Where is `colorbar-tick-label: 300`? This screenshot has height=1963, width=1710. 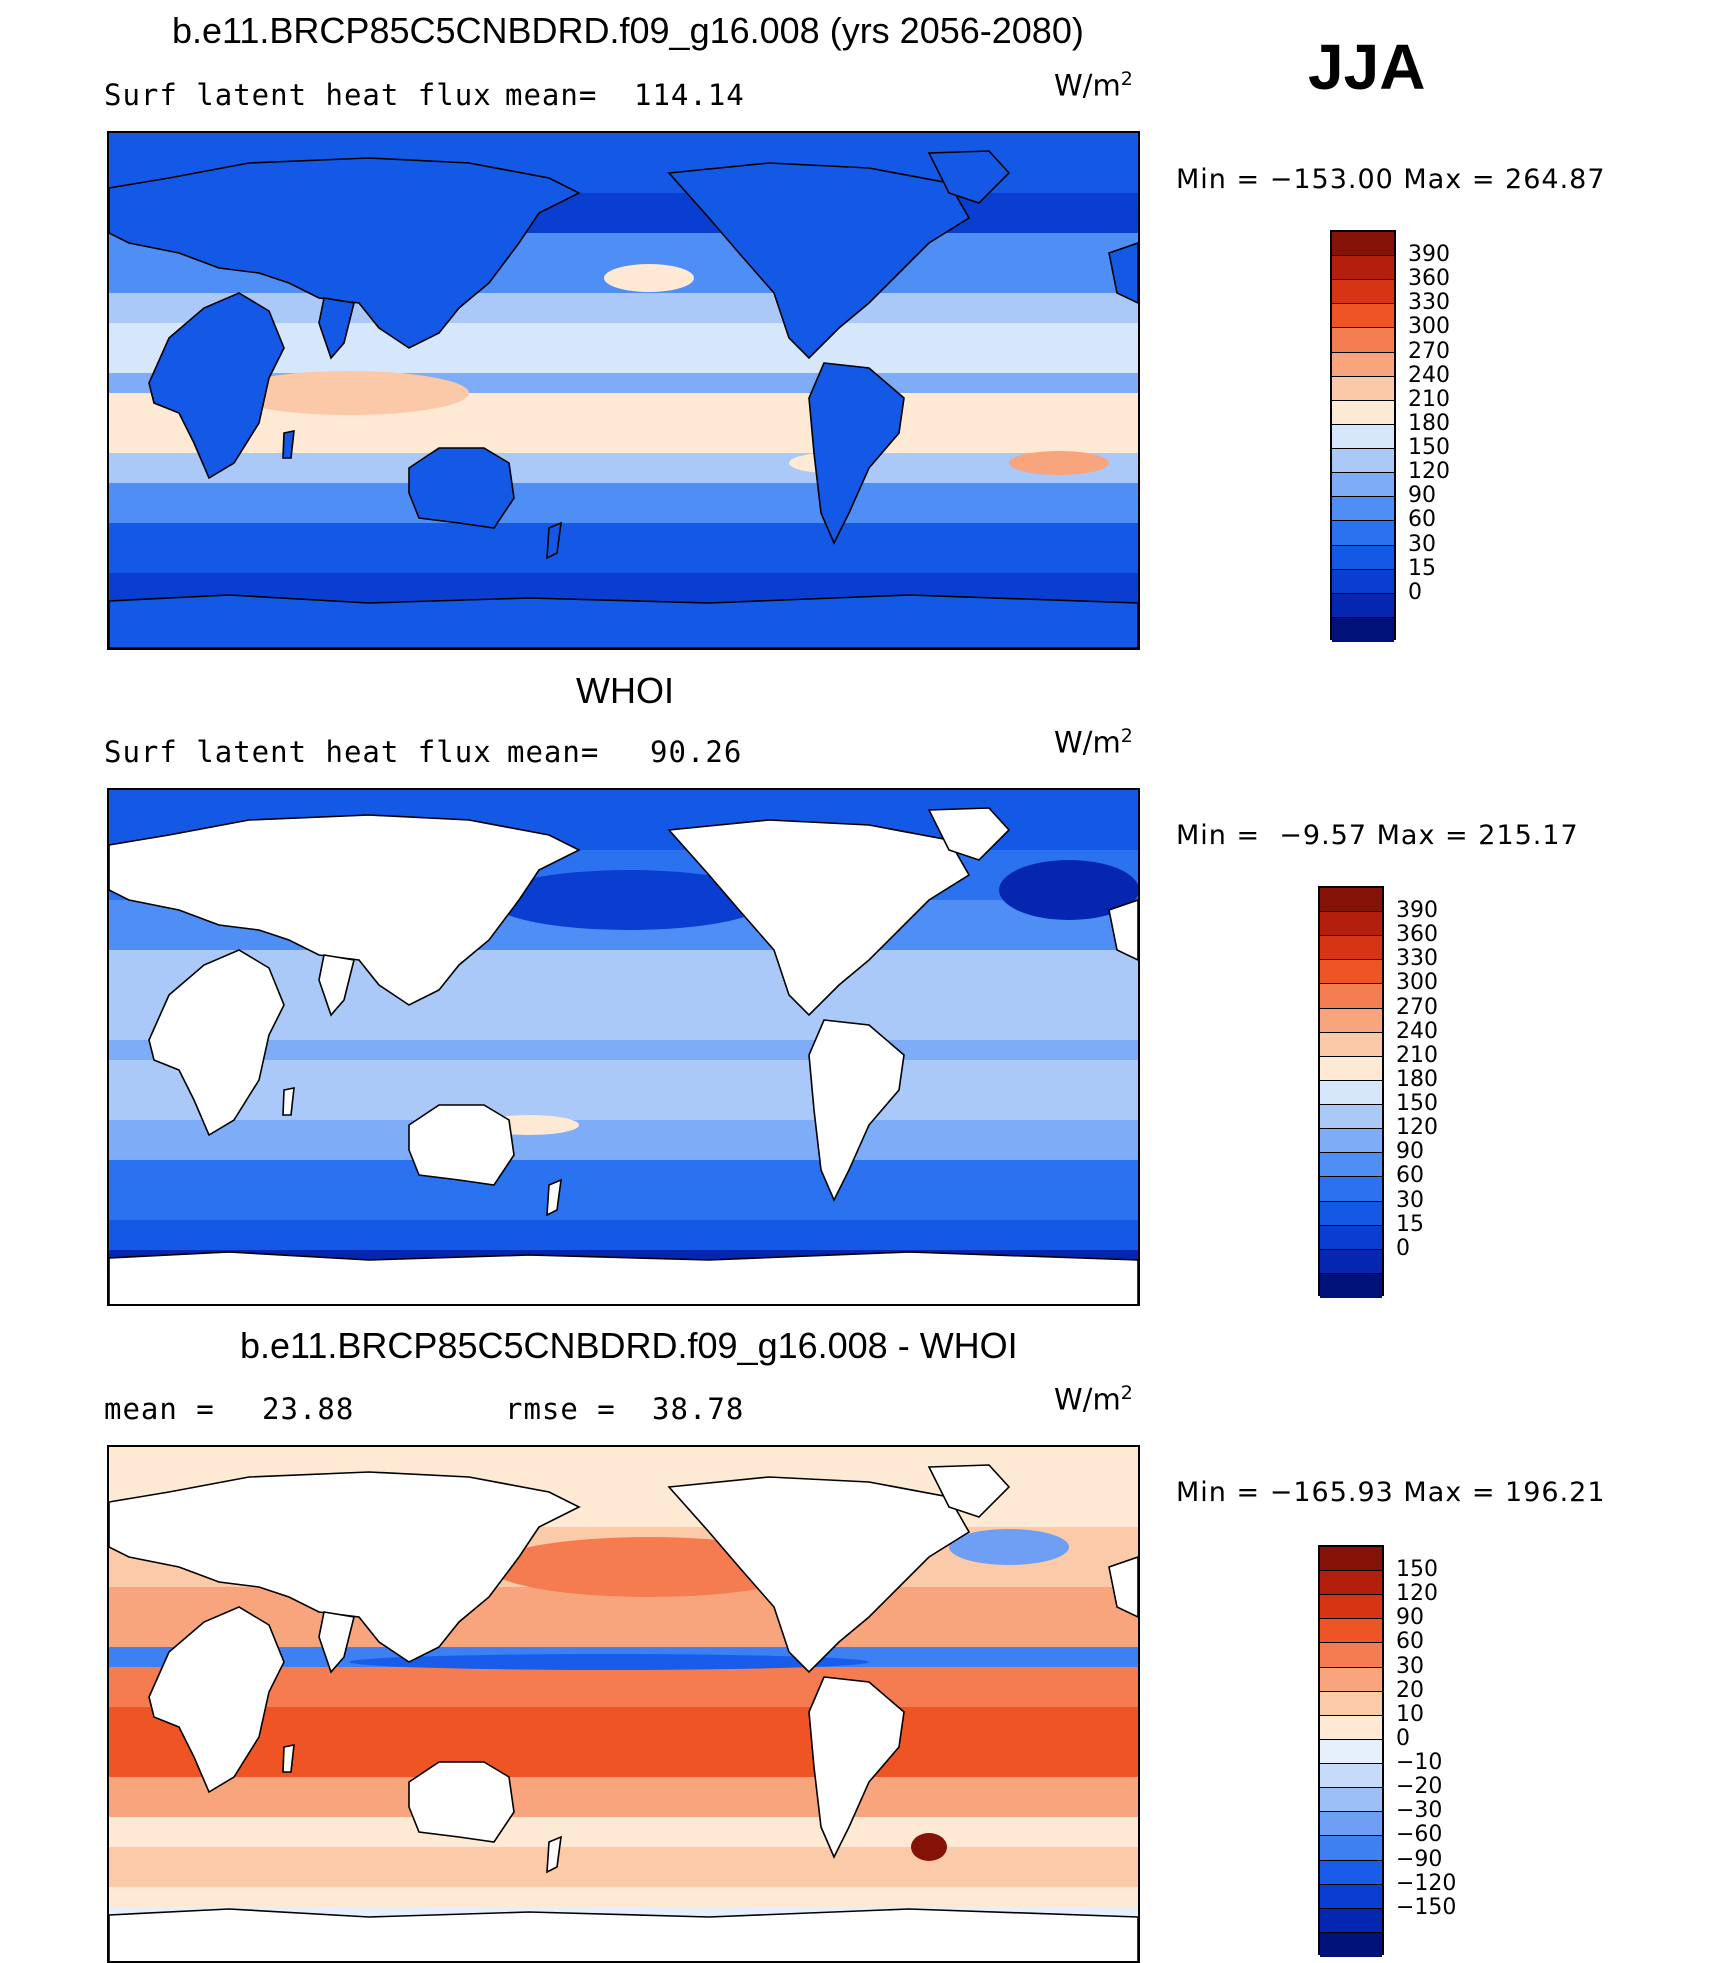
colorbar-tick-label: 300 is located at coordinates (1429, 327).